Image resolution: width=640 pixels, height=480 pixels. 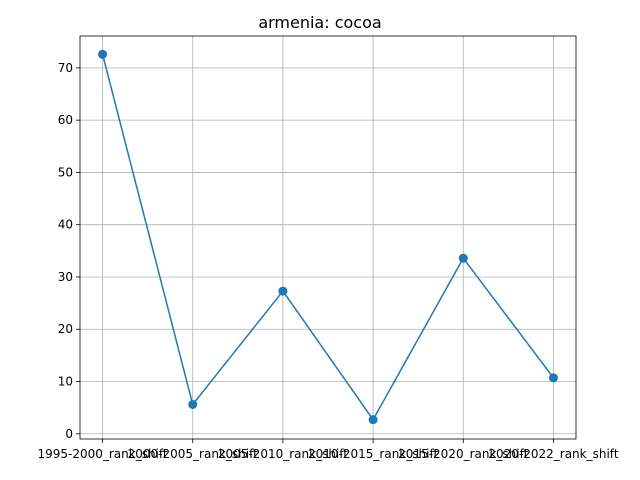 I want to click on y-tick-label: 20, so click(x=65, y=329).